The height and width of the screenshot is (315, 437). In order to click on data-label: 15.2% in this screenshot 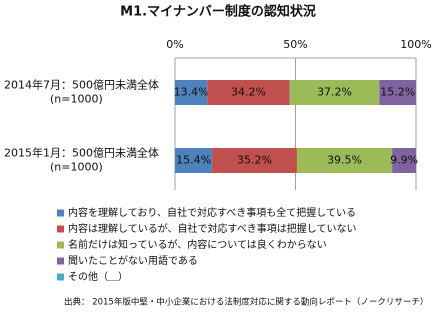, I will do `click(397, 92)`.